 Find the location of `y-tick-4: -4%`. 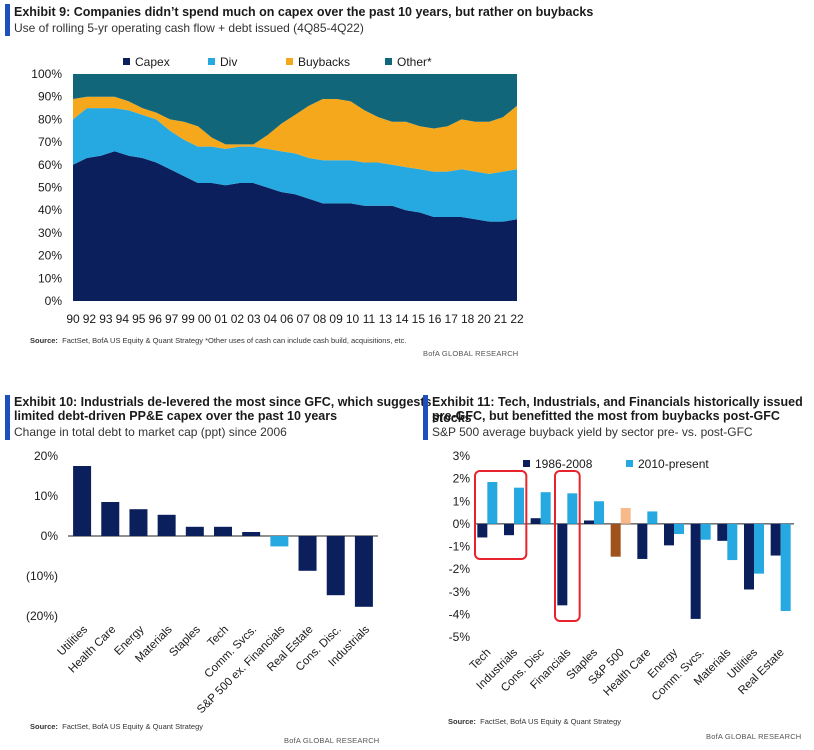

y-tick-4: -4% is located at coordinates (460, 614).